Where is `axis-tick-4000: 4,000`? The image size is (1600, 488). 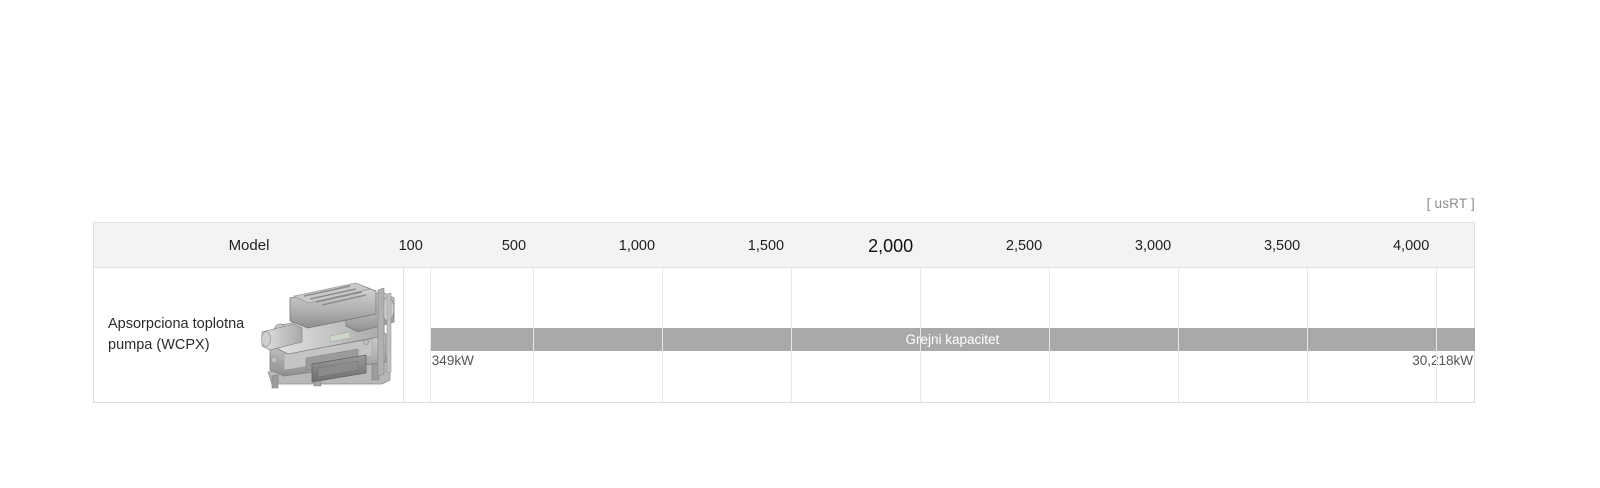
axis-tick-4000: 4,000 is located at coordinates (1411, 246).